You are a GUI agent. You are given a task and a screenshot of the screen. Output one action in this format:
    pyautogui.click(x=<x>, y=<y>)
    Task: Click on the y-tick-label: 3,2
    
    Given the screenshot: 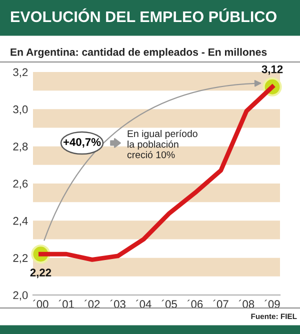 What is the action you would take?
    pyautogui.click(x=20, y=73)
    